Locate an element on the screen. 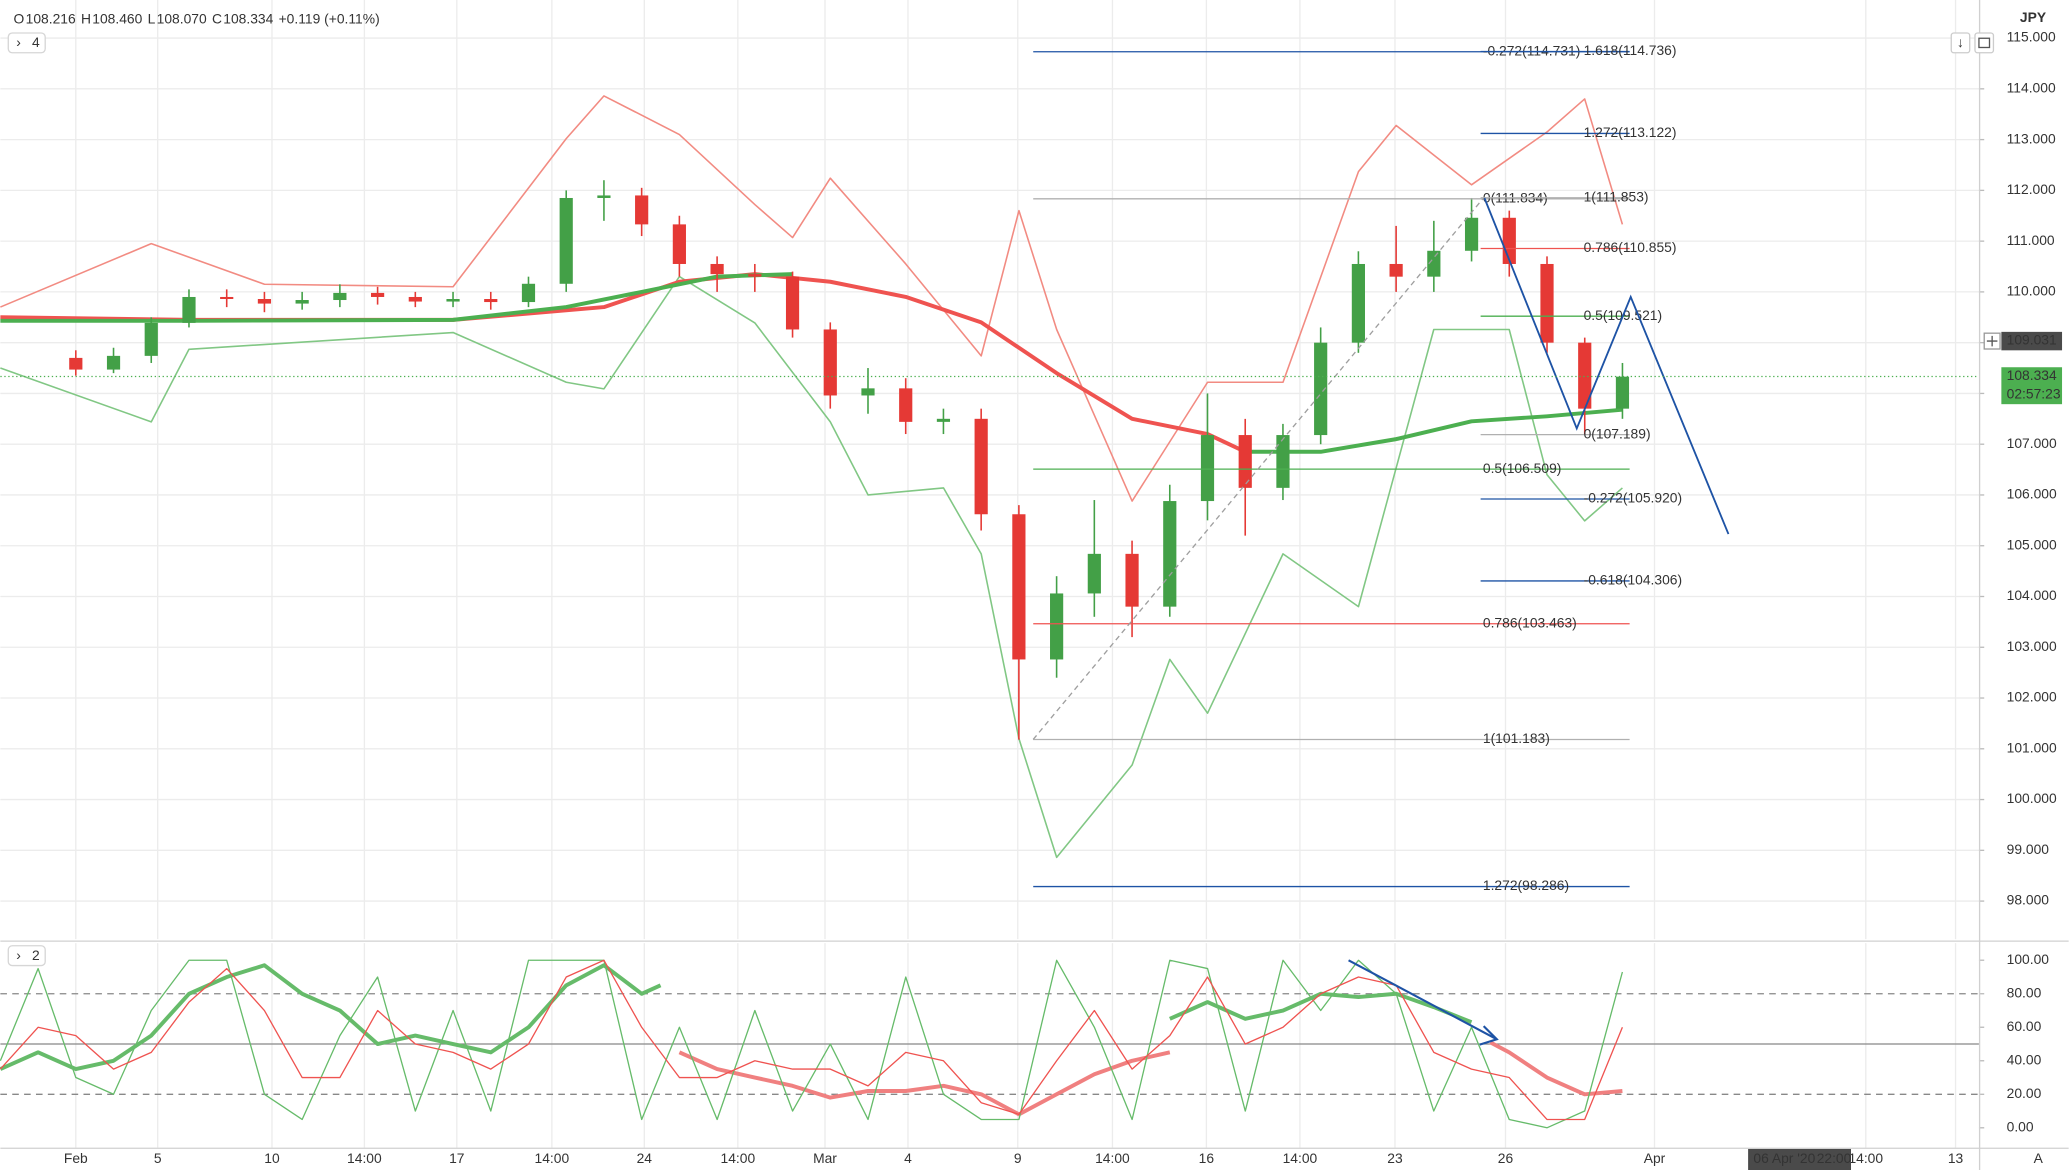 The width and height of the screenshot is (2069, 1170). fib-label: 0.786(103.463) is located at coordinates (1530, 622).